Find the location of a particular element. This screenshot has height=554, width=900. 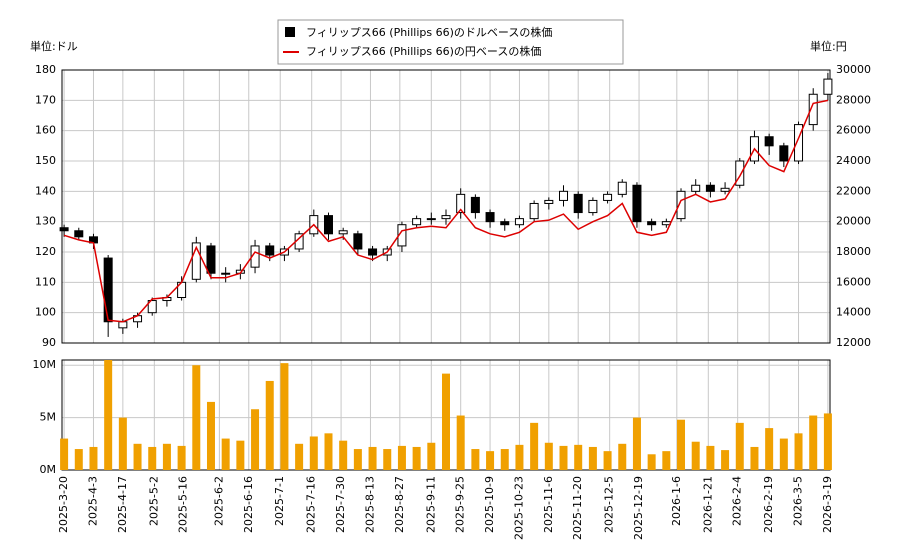

x-tick-label: 2025-10-9 is located at coordinates (489, 504).